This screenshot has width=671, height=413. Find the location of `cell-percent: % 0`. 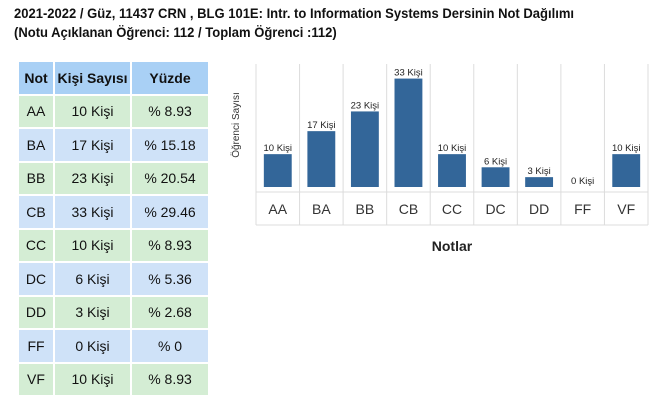

cell-percent: % 0 is located at coordinates (170, 346).